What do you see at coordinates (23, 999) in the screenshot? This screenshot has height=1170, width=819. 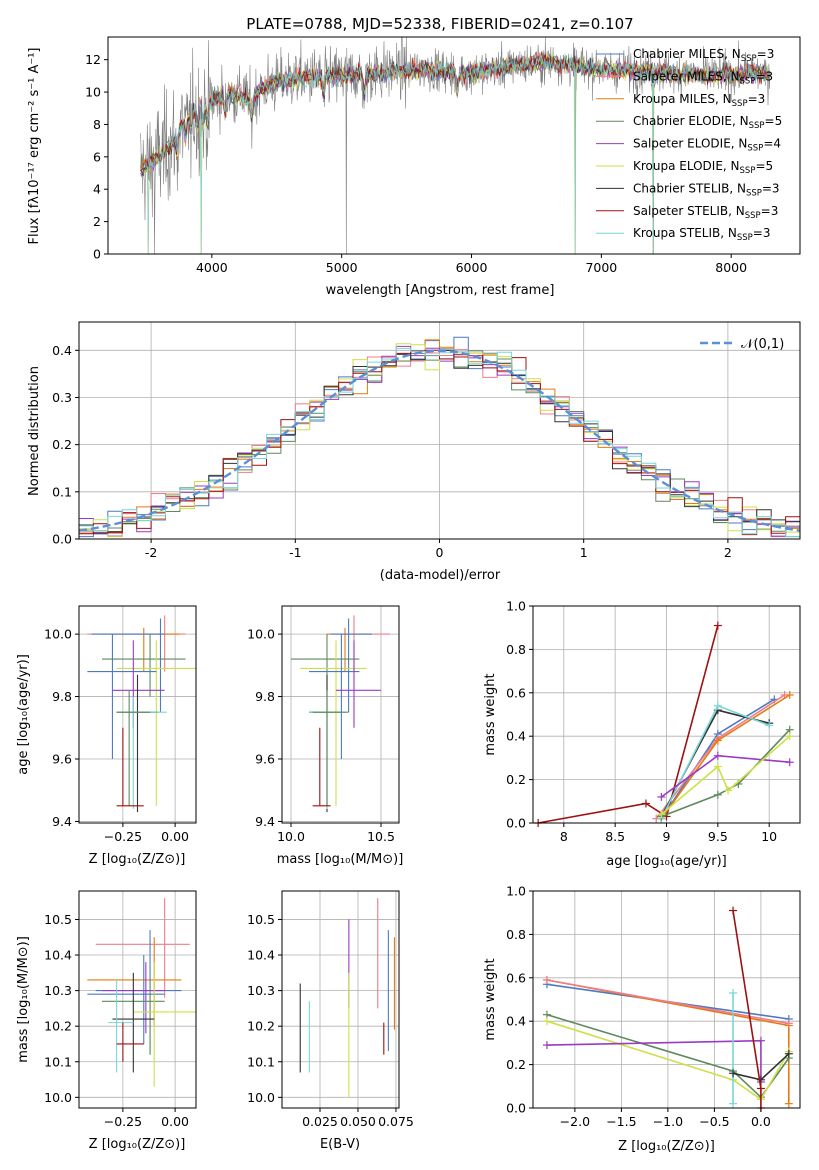 I see `y-axis-label: mass [log₁₀(M/M⊙)]` at bounding box center [23, 999].